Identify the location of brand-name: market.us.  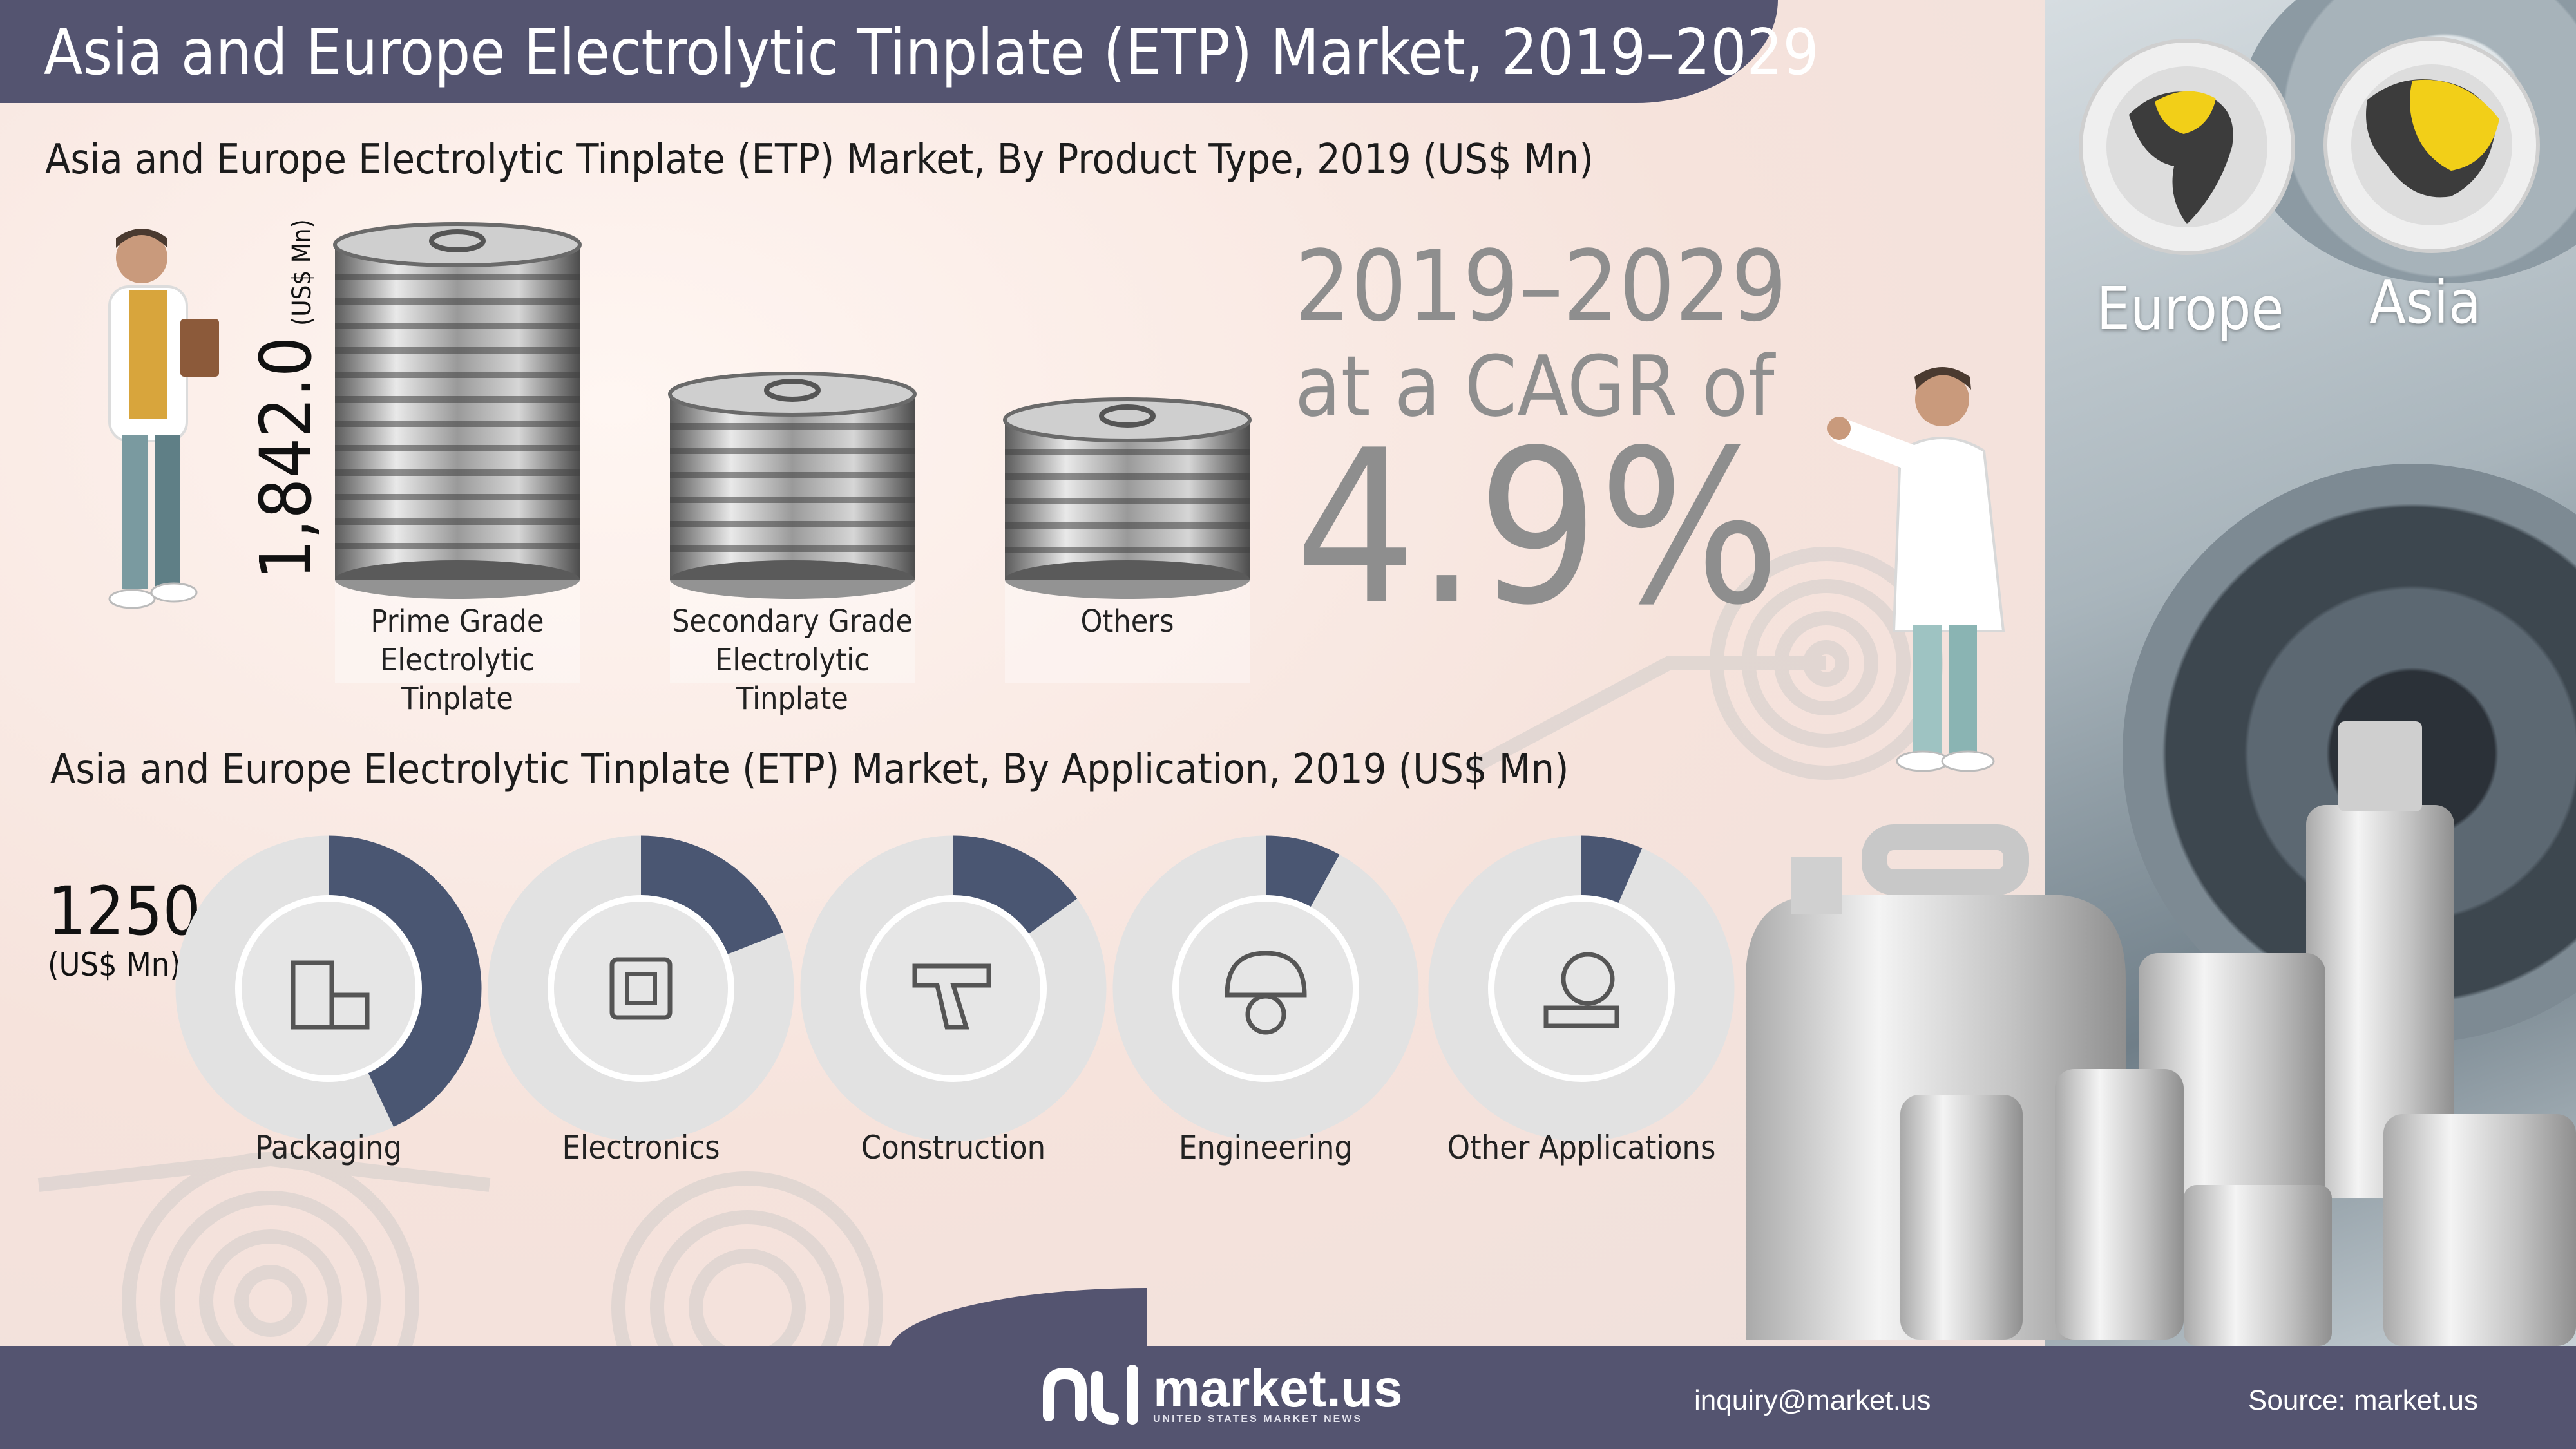
(1278, 1388).